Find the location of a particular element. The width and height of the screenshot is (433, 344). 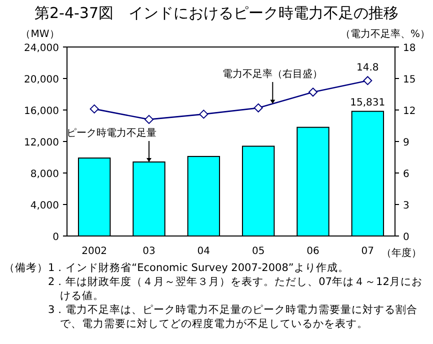

y-tick-label: 0 is located at coordinates (55, 237).